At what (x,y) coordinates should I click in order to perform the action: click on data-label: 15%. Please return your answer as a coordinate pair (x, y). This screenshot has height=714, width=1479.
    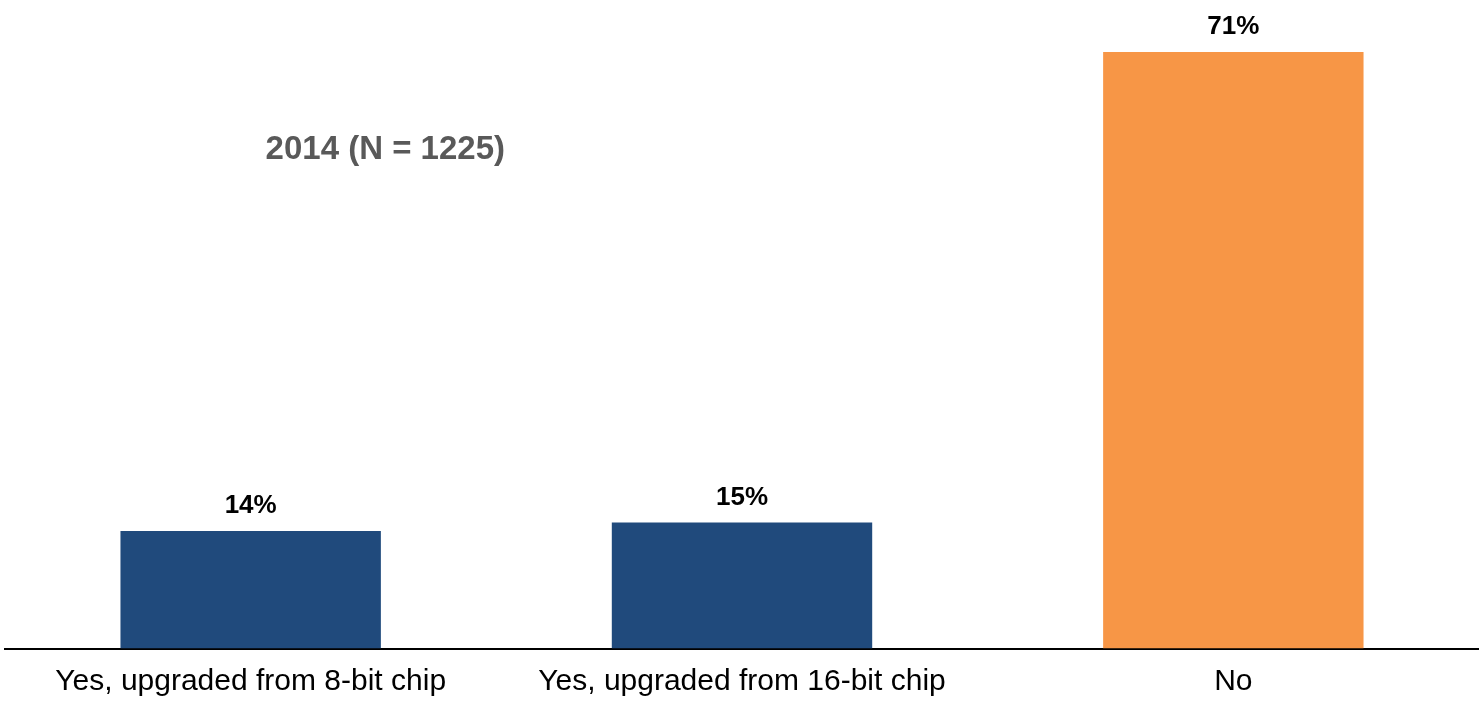
    Looking at the image, I should click on (742, 495).